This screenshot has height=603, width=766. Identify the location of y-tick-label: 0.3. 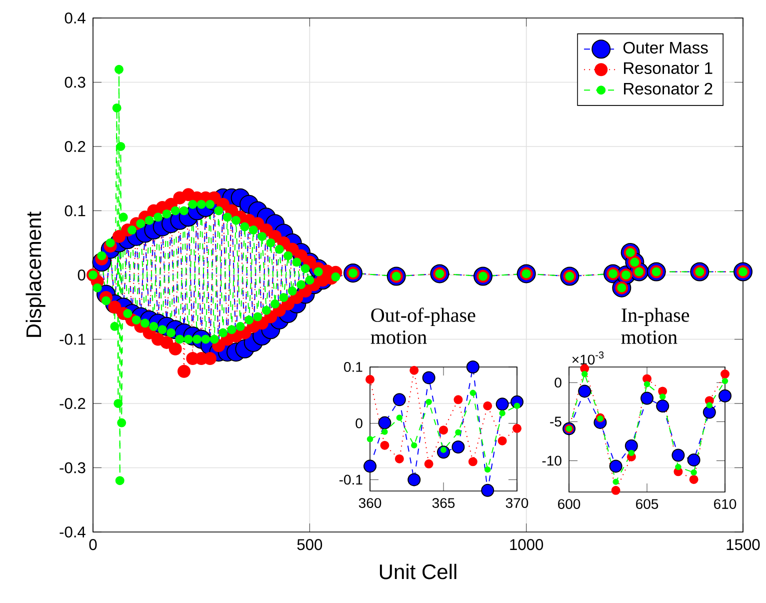
(75, 82).